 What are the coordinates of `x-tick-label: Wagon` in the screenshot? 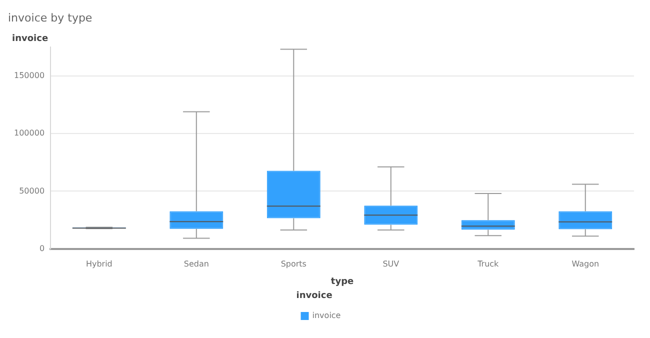 It's located at (586, 264).